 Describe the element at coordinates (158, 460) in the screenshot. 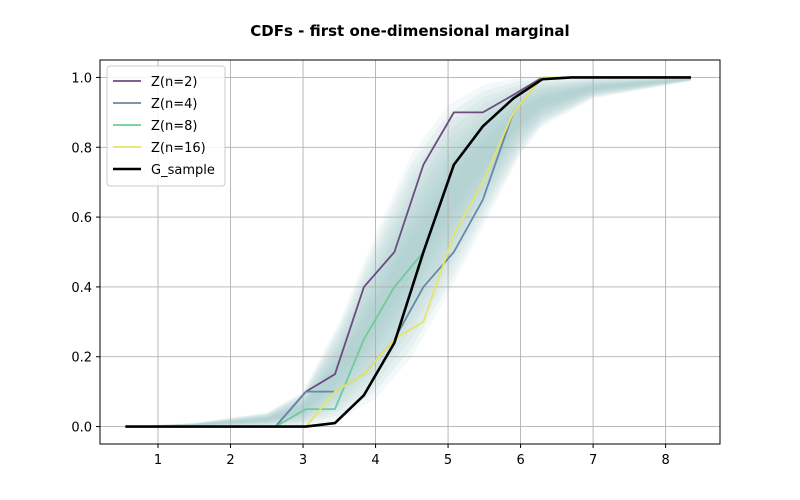

I see `x-tick-label-1: 1` at that location.